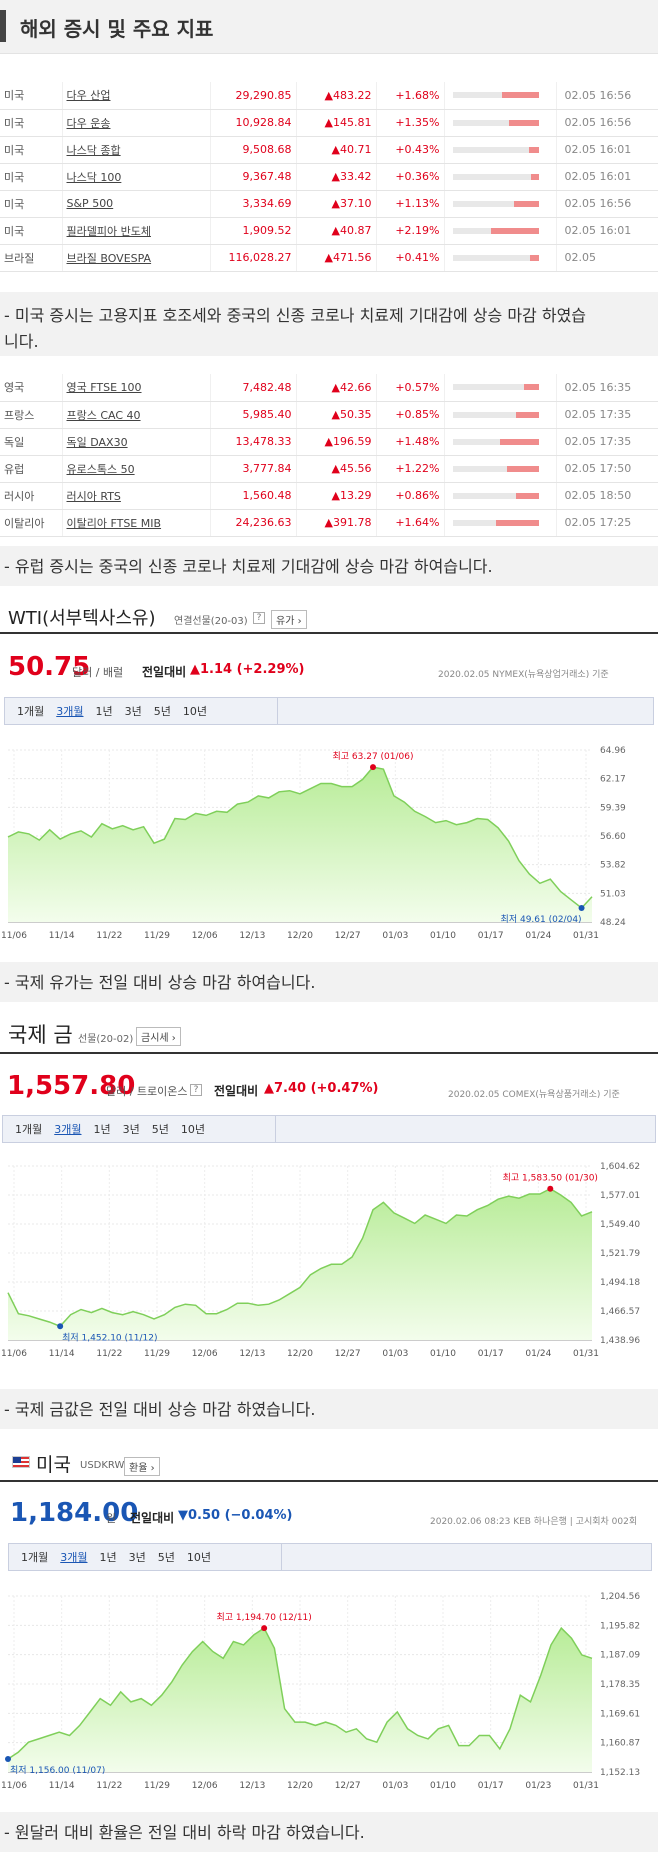  Describe the element at coordinates (329, 324) in the screenshot. I see `note-us-box` at that location.